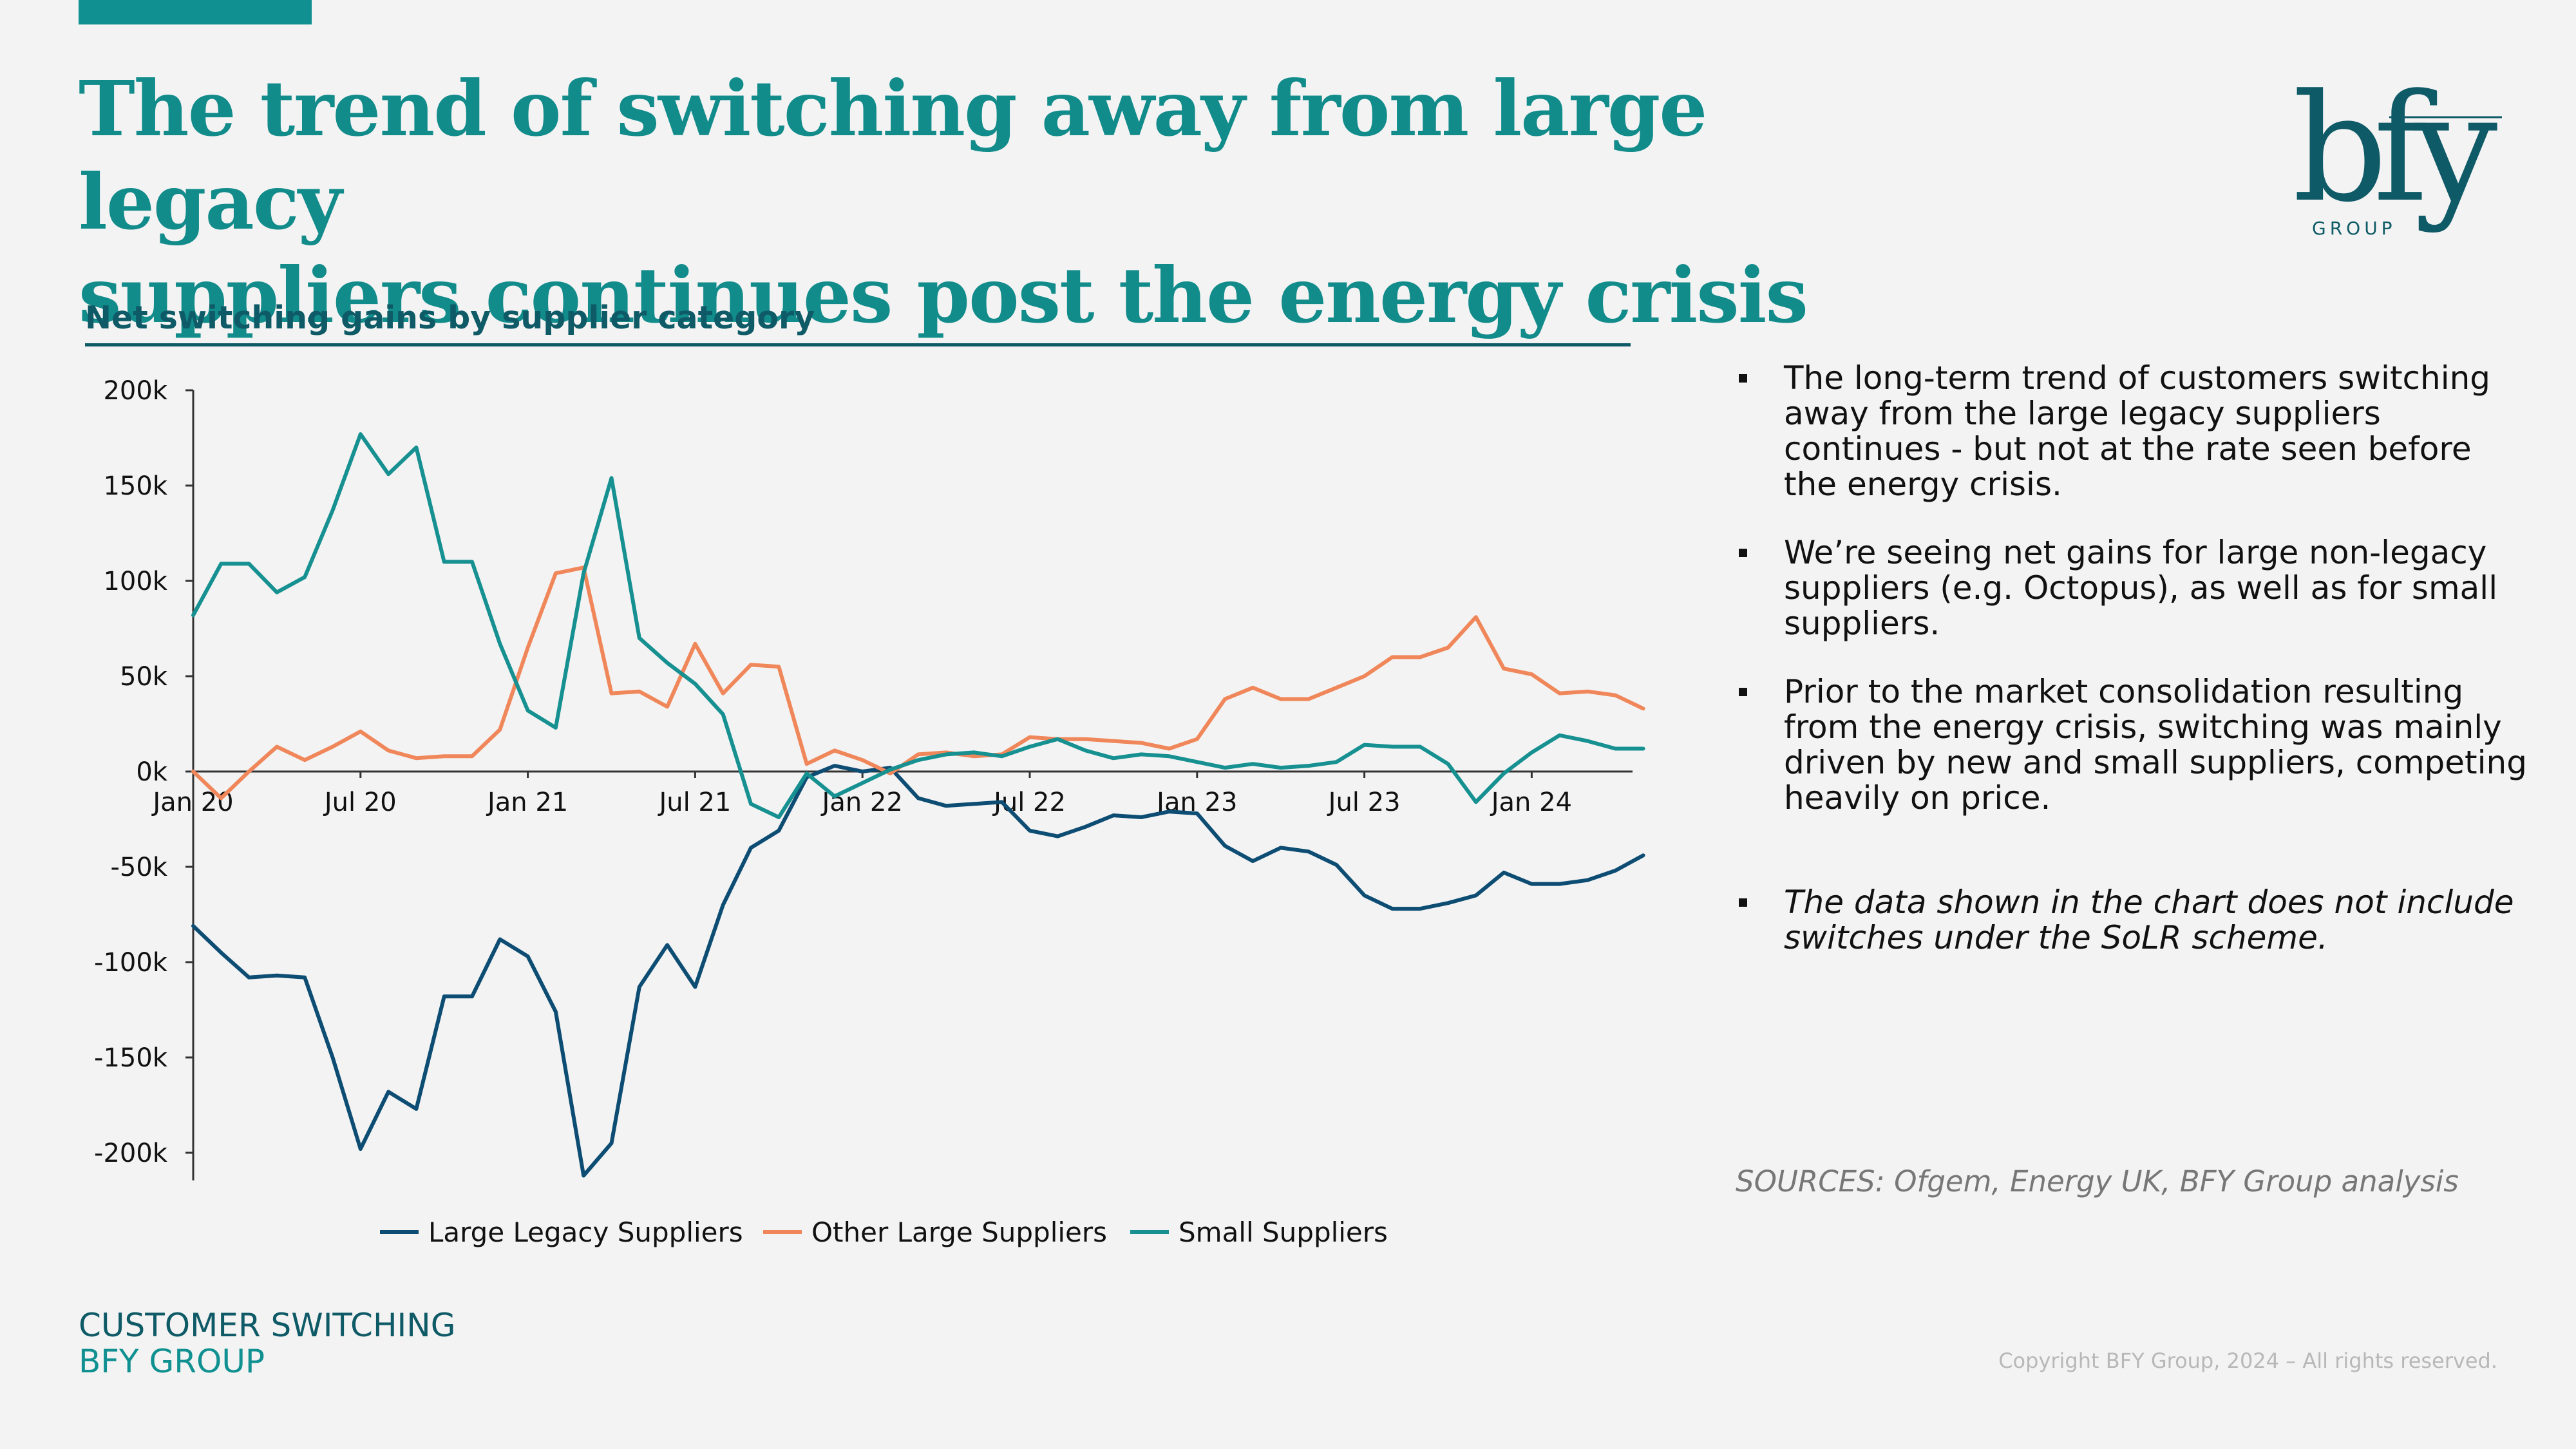  Describe the element at coordinates (959, 1232) in the screenshot. I see `legend-label: Other Large Suppliers` at that location.